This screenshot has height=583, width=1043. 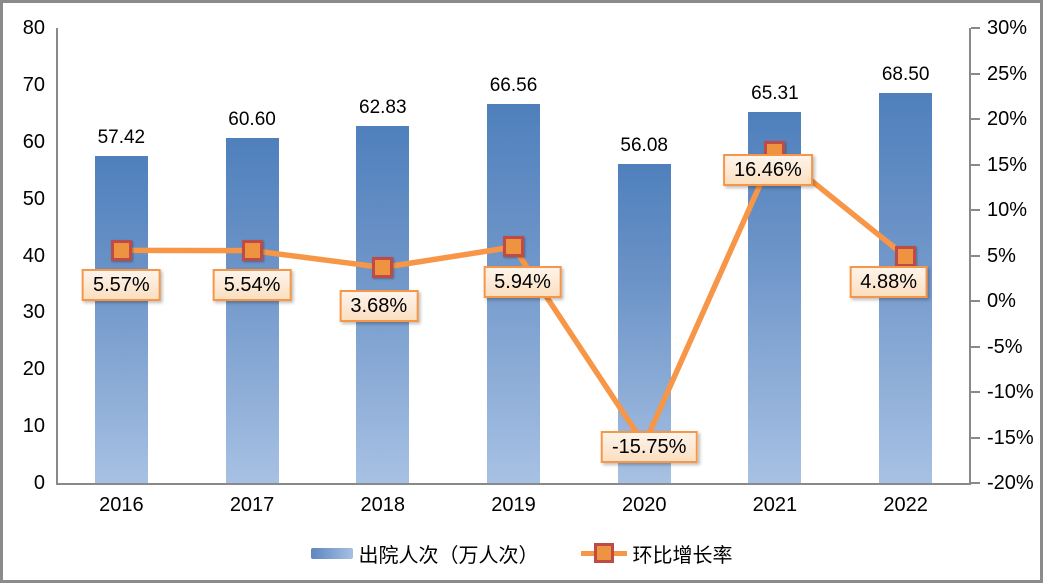 I want to click on left-axis-tick-label: 70, so click(x=33, y=84).